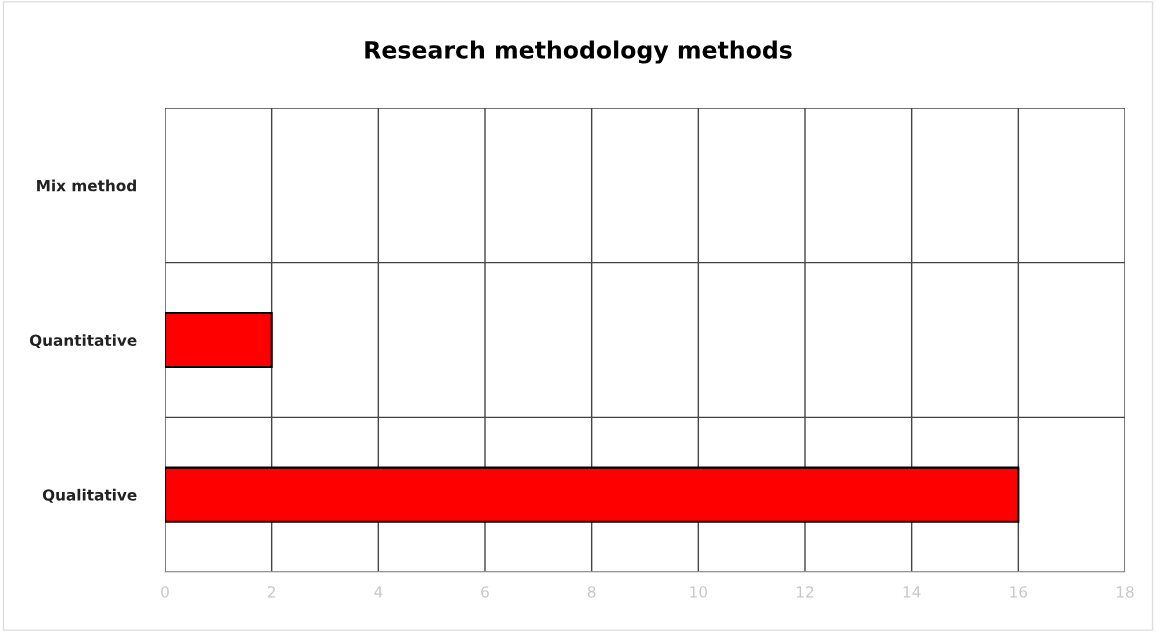 This screenshot has width=1156, height=632. I want to click on chart-title: Research methodology methods, so click(578, 52).